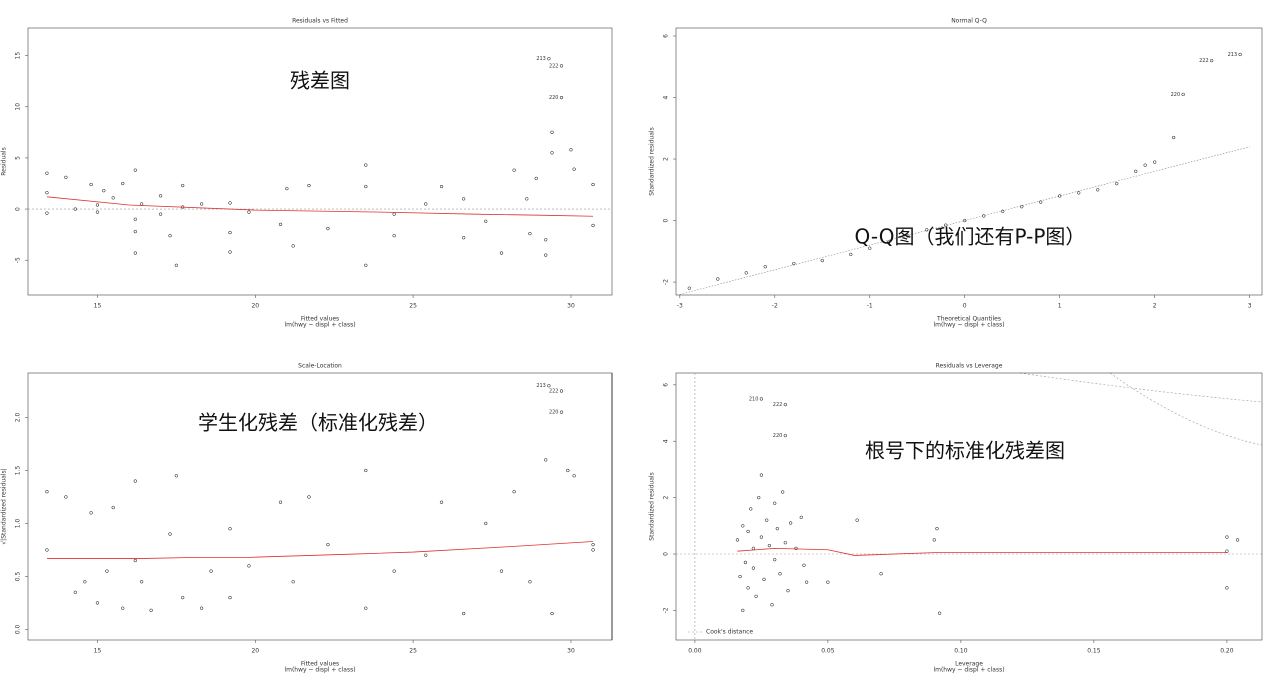  What do you see at coordinates (18, 107) in the screenshot?
I see `y-tick-label: 10` at bounding box center [18, 107].